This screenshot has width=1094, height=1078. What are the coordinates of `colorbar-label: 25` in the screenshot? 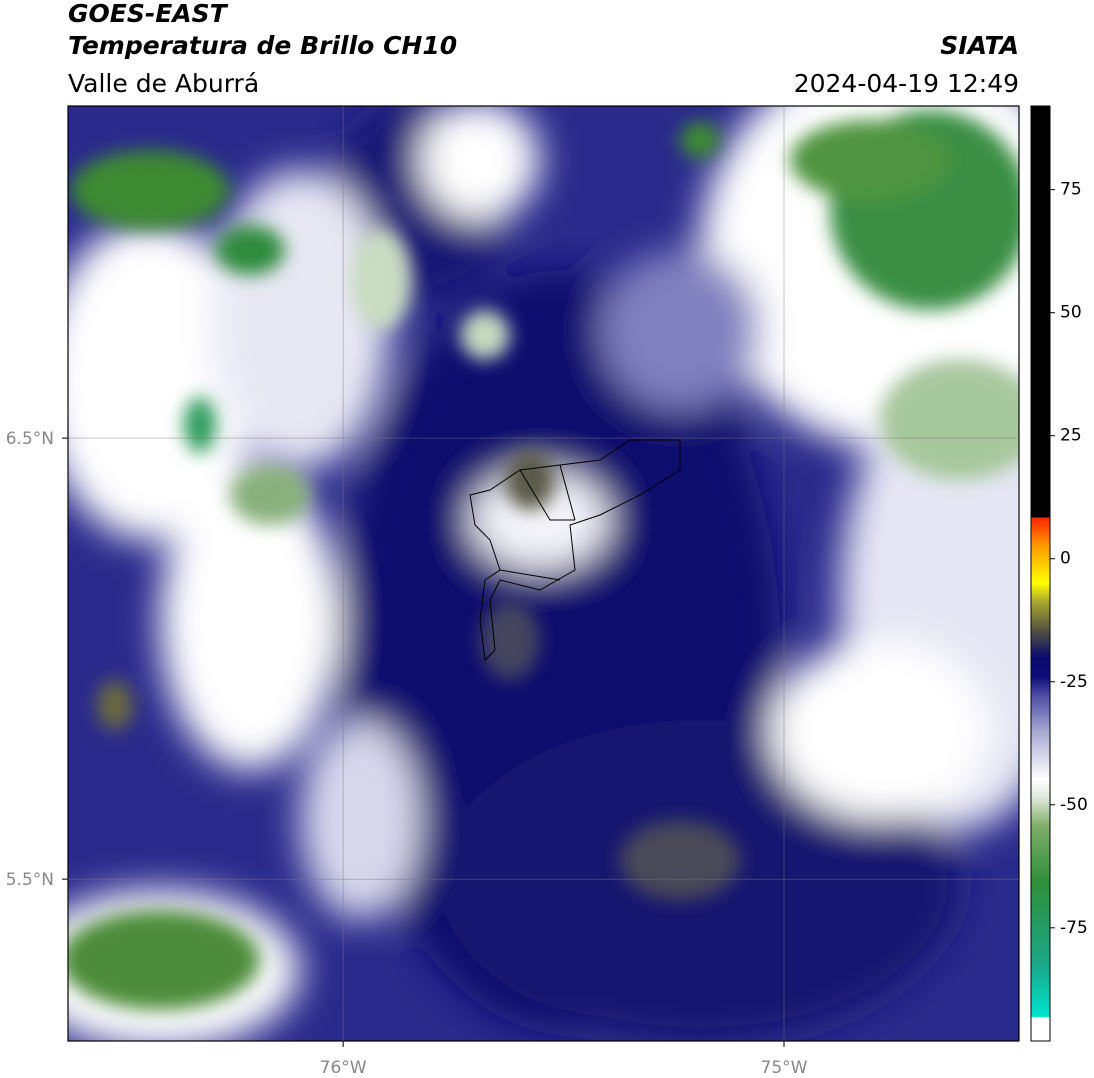 It's located at (1071, 436).